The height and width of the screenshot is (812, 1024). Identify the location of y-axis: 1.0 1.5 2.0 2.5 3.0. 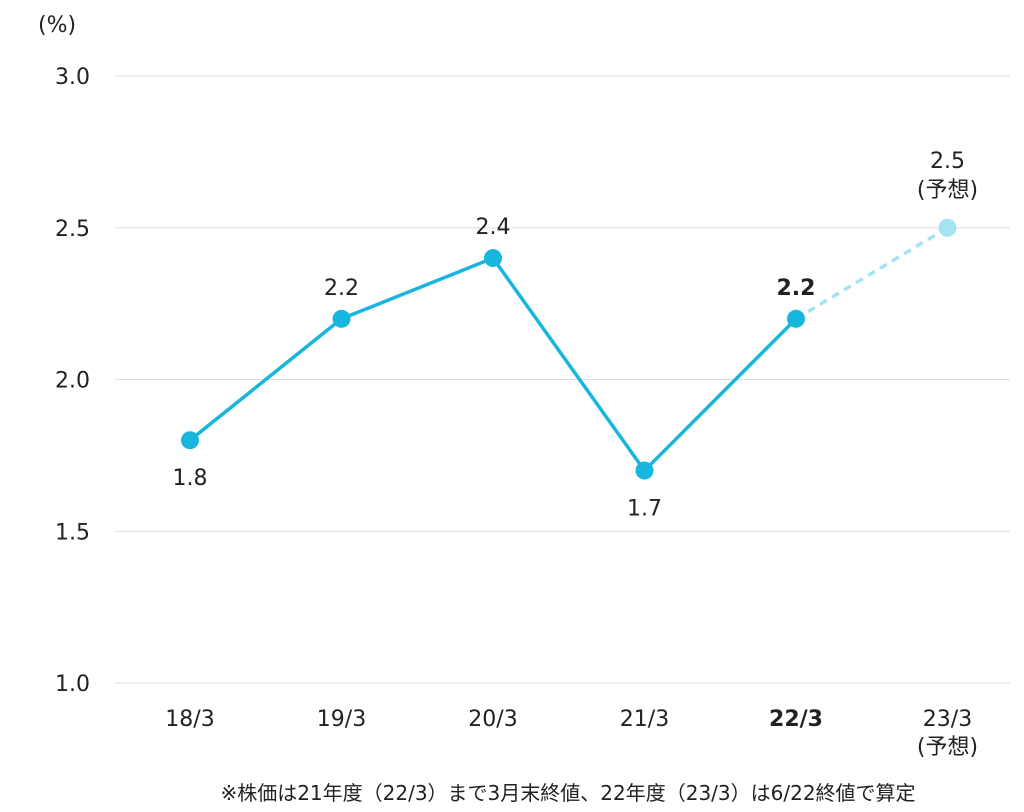
(72, 381).